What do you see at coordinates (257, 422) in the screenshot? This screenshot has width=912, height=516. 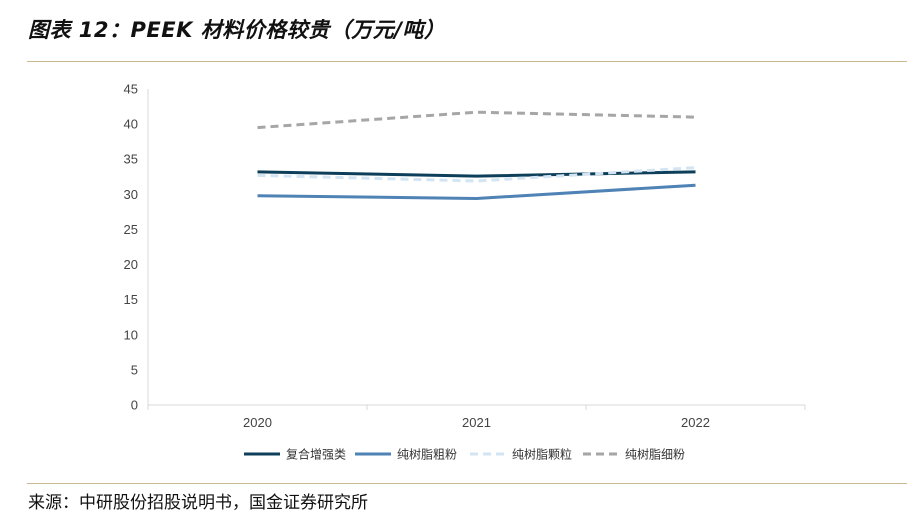 I see `x-tick-label: 2020` at bounding box center [257, 422].